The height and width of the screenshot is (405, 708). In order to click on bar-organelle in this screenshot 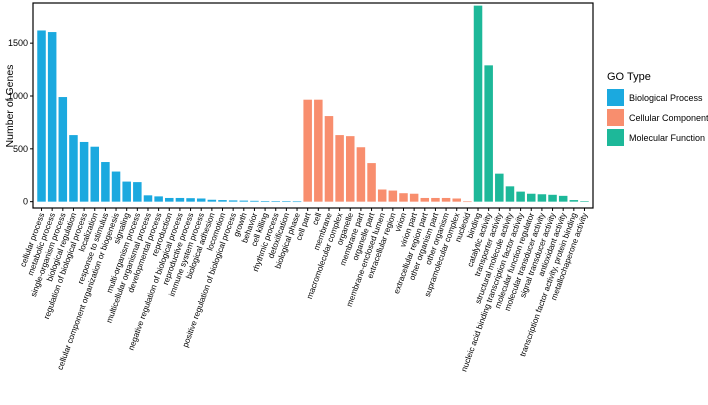, I will do `click(350, 169)`.